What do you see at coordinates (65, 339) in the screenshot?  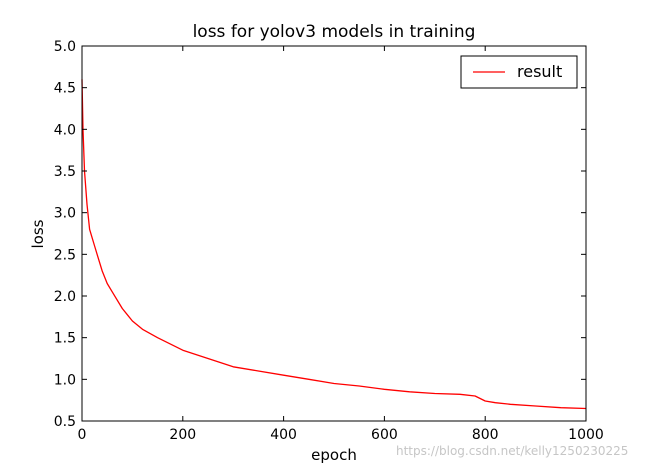 I see `y-tick-label: 1.5` at bounding box center [65, 339].